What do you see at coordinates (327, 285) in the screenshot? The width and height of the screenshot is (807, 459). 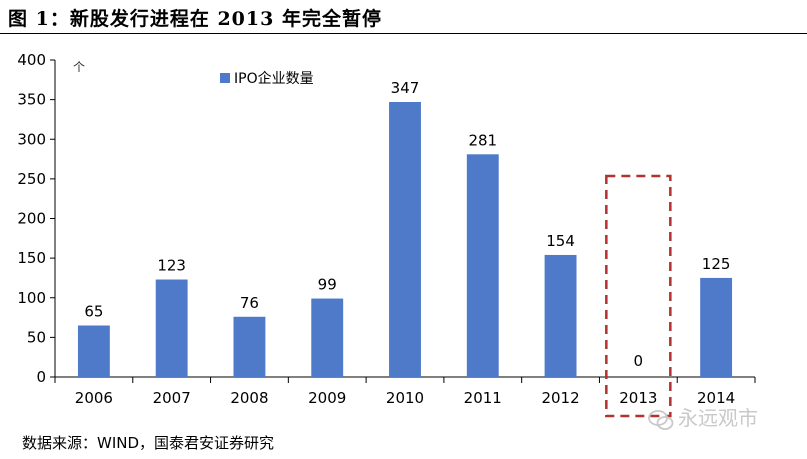 I see `data-label-2009: 99` at bounding box center [327, 285].